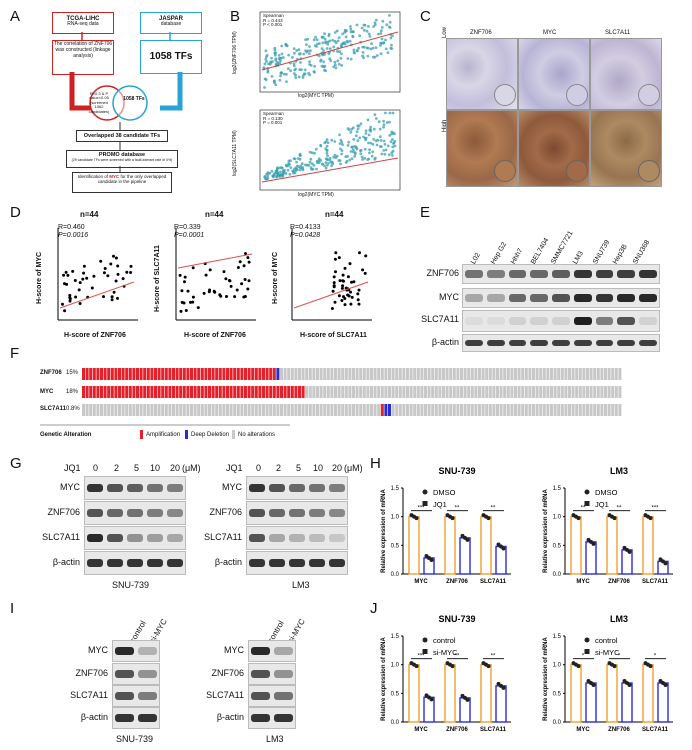 Image resolution: width=692 pixels, height=750 pixels. Describe the element at coordinates (126, 102) in the screenshot. I see `flow-arrows` at that location.